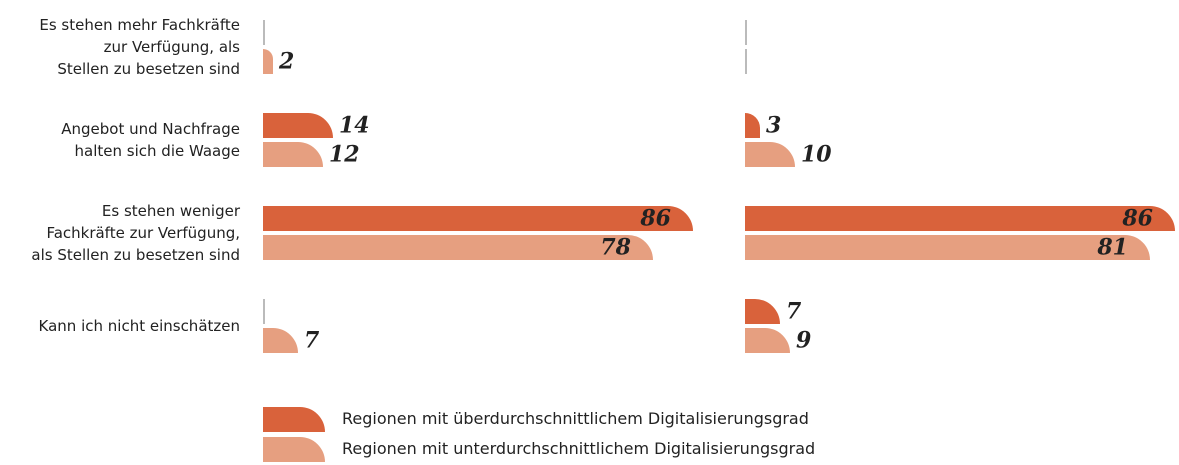  Describe the element at coordinates (354, 126) in the screenshot. I see `value-label: 14` at that location.